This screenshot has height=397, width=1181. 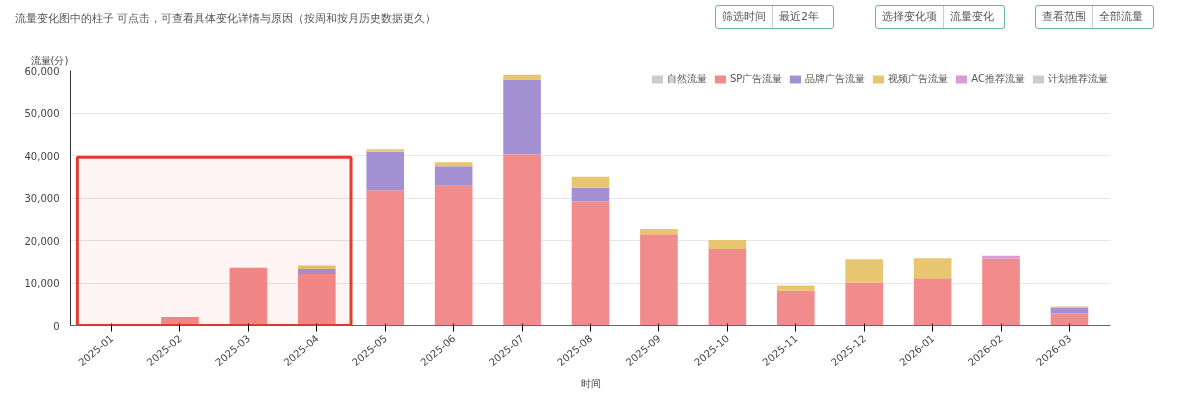 I want to click on y-tick-label: 20,000, so click(x=42, y=241).